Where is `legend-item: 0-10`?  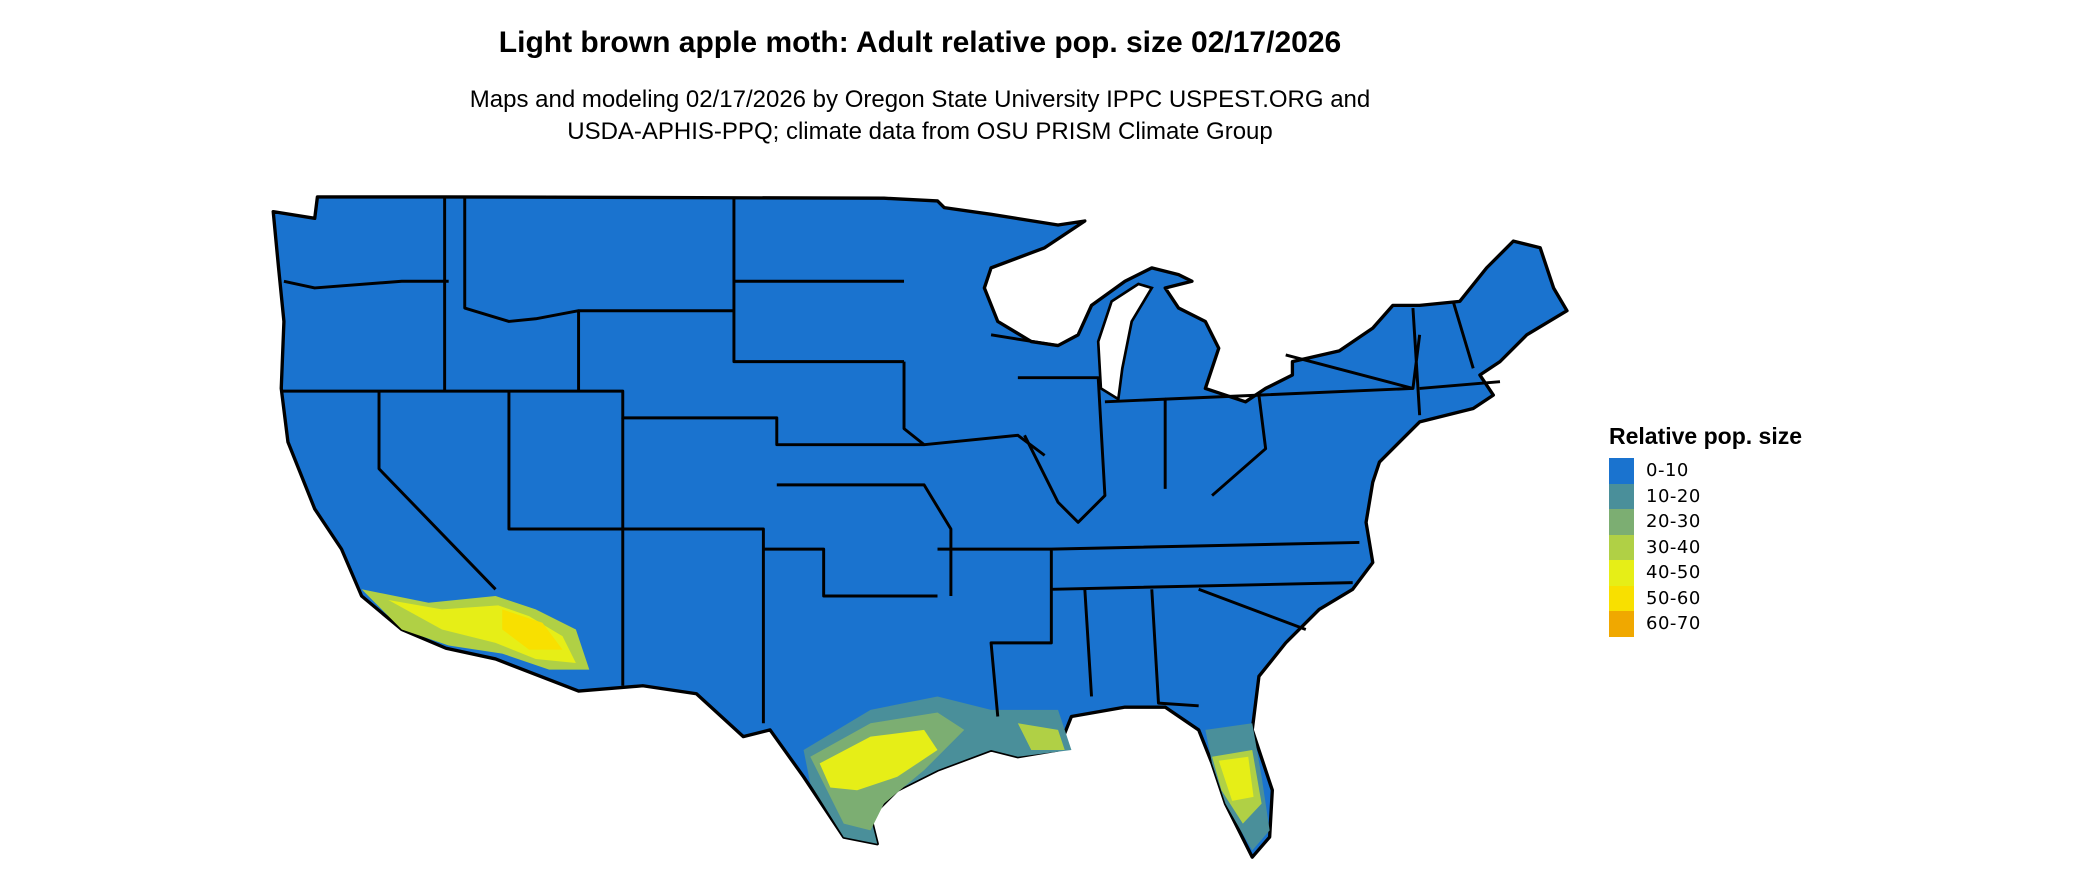 legend-item: 0-10 is located at coordinates (1705, 471).